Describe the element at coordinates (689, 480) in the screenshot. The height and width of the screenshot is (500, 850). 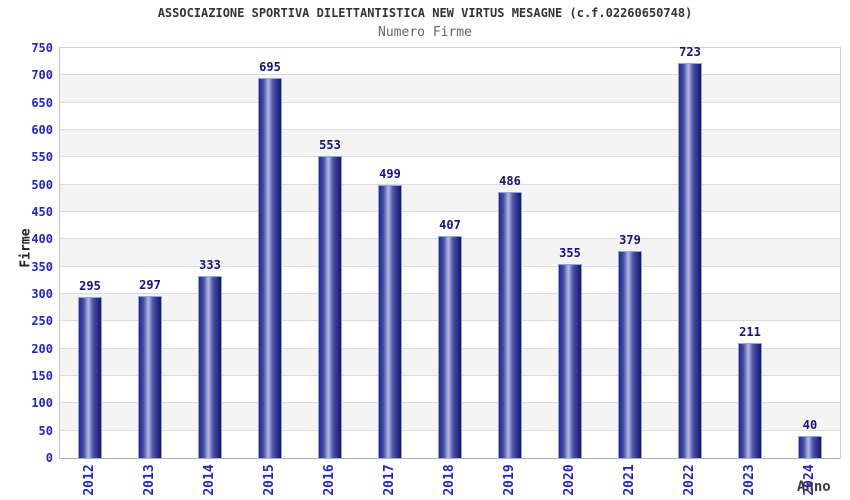
I see `x-tick-2022: 2022` at that location.